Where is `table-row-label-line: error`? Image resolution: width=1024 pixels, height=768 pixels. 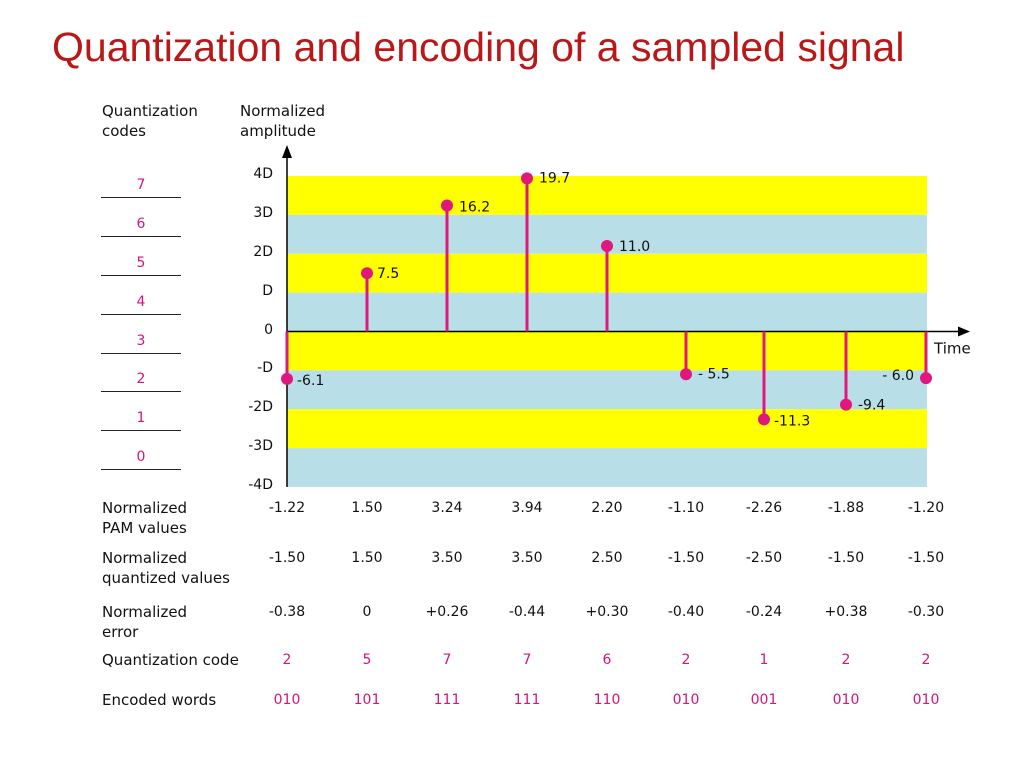 table-row-label-line: error is located at coordinates (120, 632).